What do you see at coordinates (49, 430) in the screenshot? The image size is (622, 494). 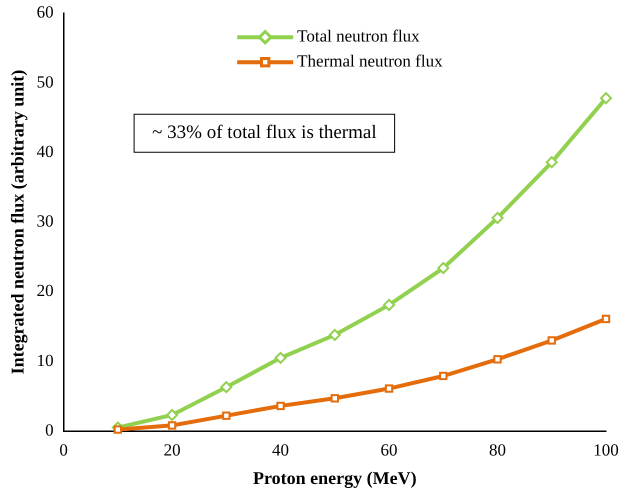 I see `y-tick-label: 0` at bounding box center [49, 430].